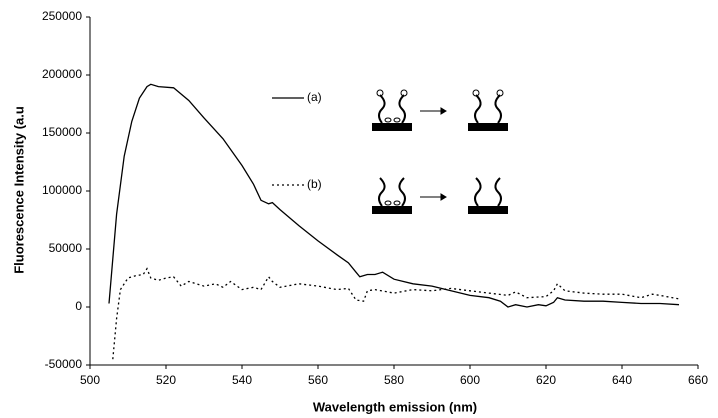 The height and width of the screenshot is (418, 718). Describe the element at coordinates (62, 16) in the screenshot. I see `y-tick-label: 250000` at that location.